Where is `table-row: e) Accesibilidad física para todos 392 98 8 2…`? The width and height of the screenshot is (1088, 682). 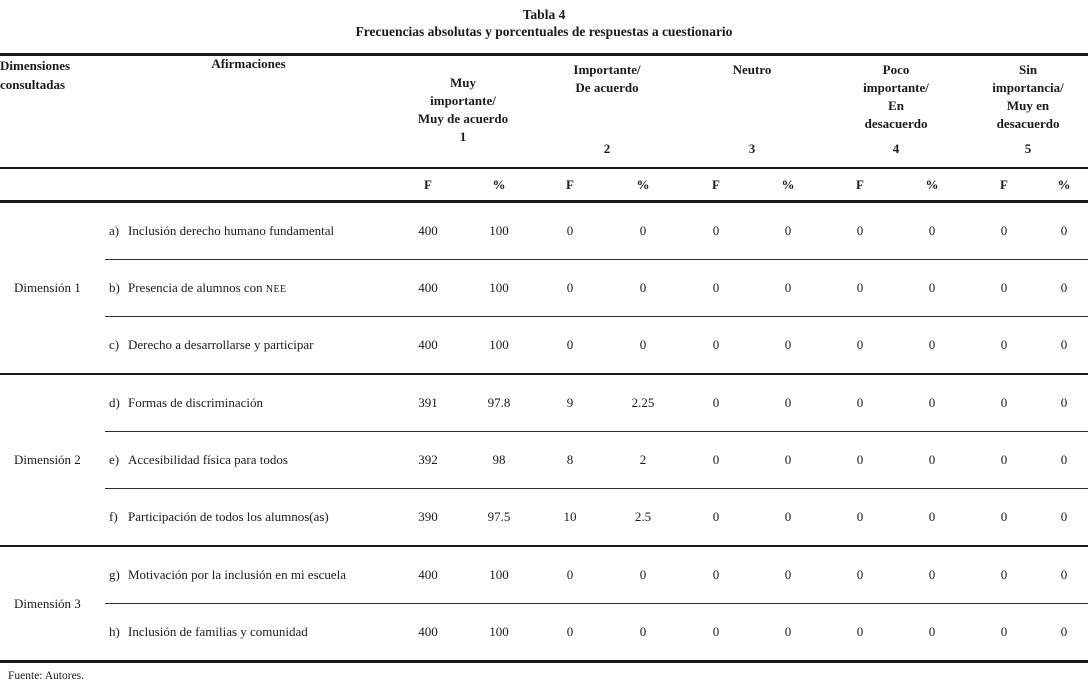 table-row: e) Accesibilidad física para todos 392 98 8 2… is located at coordinates (544, 460).